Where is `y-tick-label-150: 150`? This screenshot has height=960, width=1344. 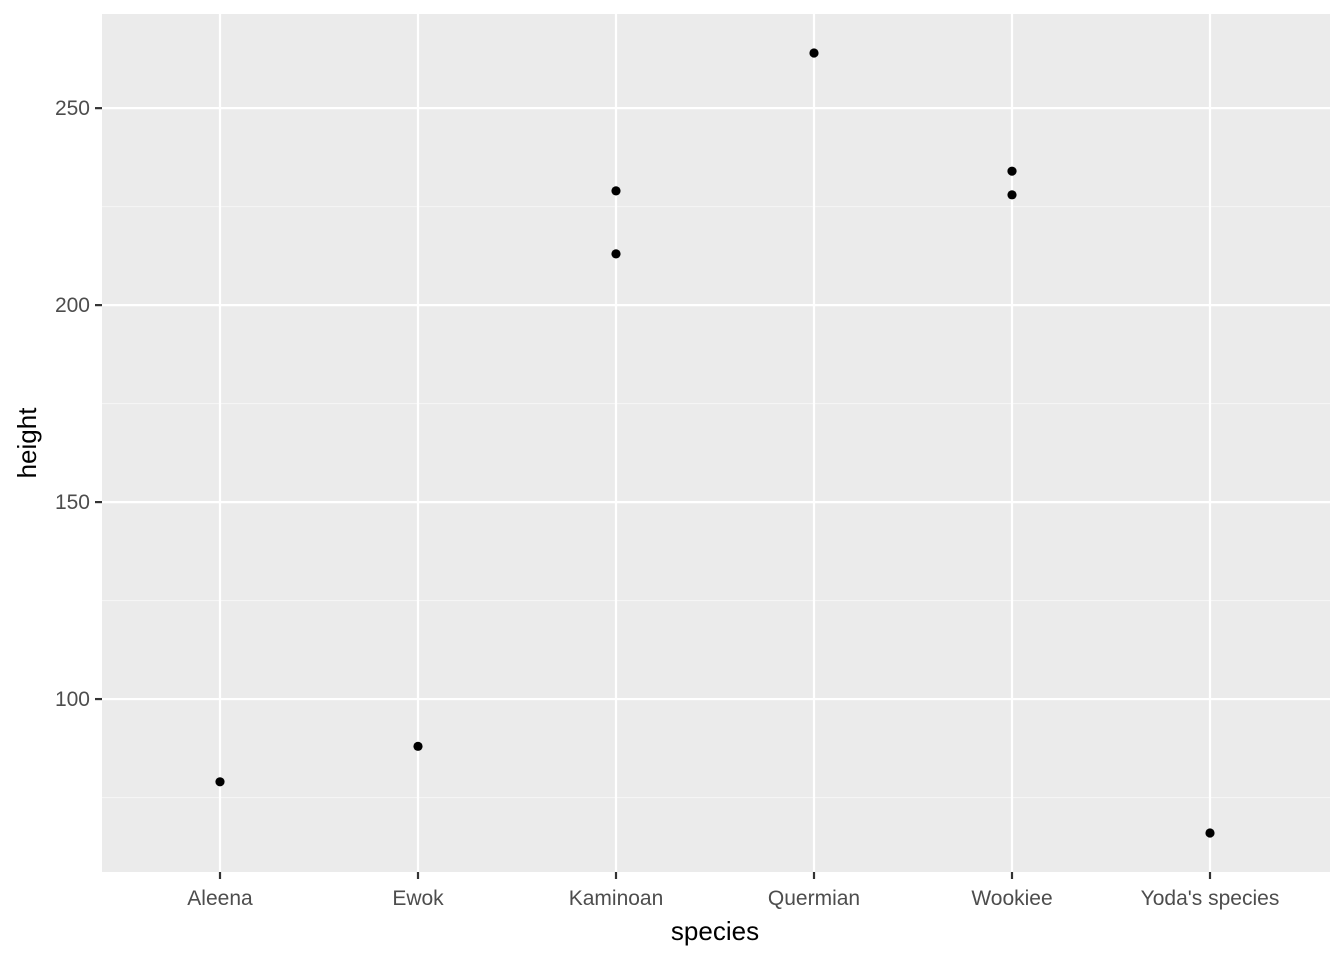 y-tick-label-150: 150 is located at coordinates (72, 502).